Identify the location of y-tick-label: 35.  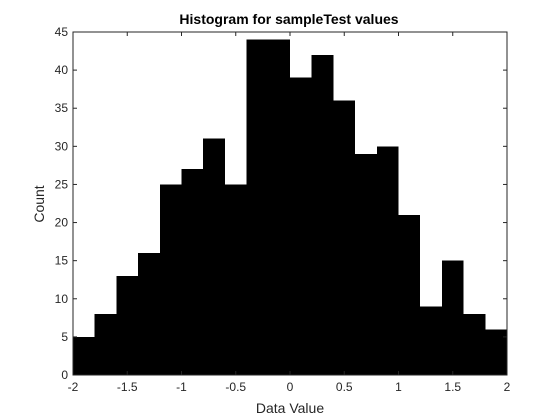
(62, 108).